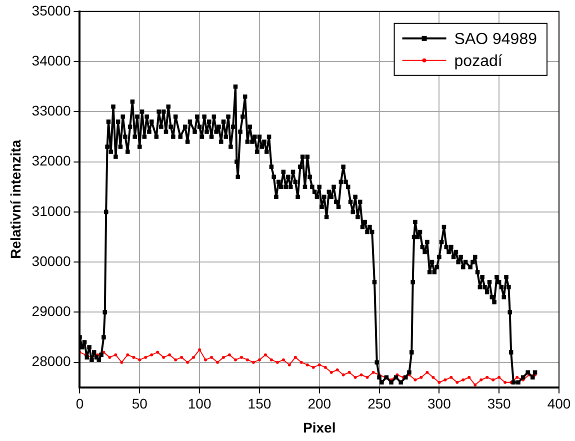 This screenshot has width=575, height=441. I want to click on legend-label: pozadí, so click(478, 61).